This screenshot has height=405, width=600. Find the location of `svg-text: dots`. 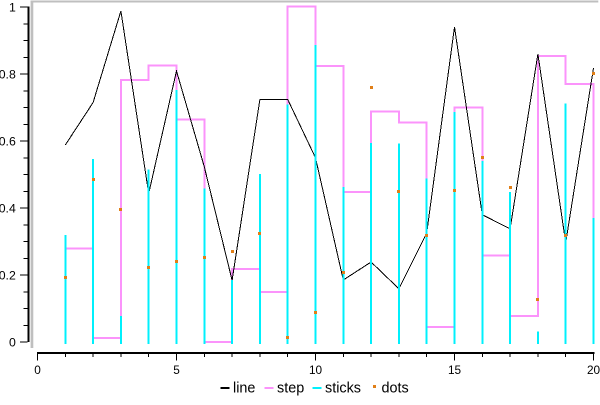

svg-text: dots is located at coordinates (395, 389).